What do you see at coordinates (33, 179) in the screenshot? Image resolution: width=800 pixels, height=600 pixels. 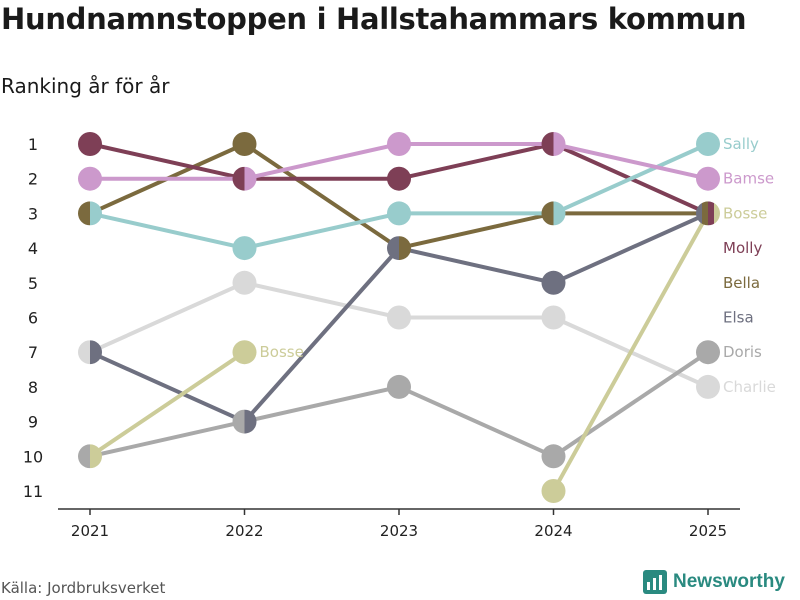 I see `y-tick-label: 2` at bounding box center [33, 179].